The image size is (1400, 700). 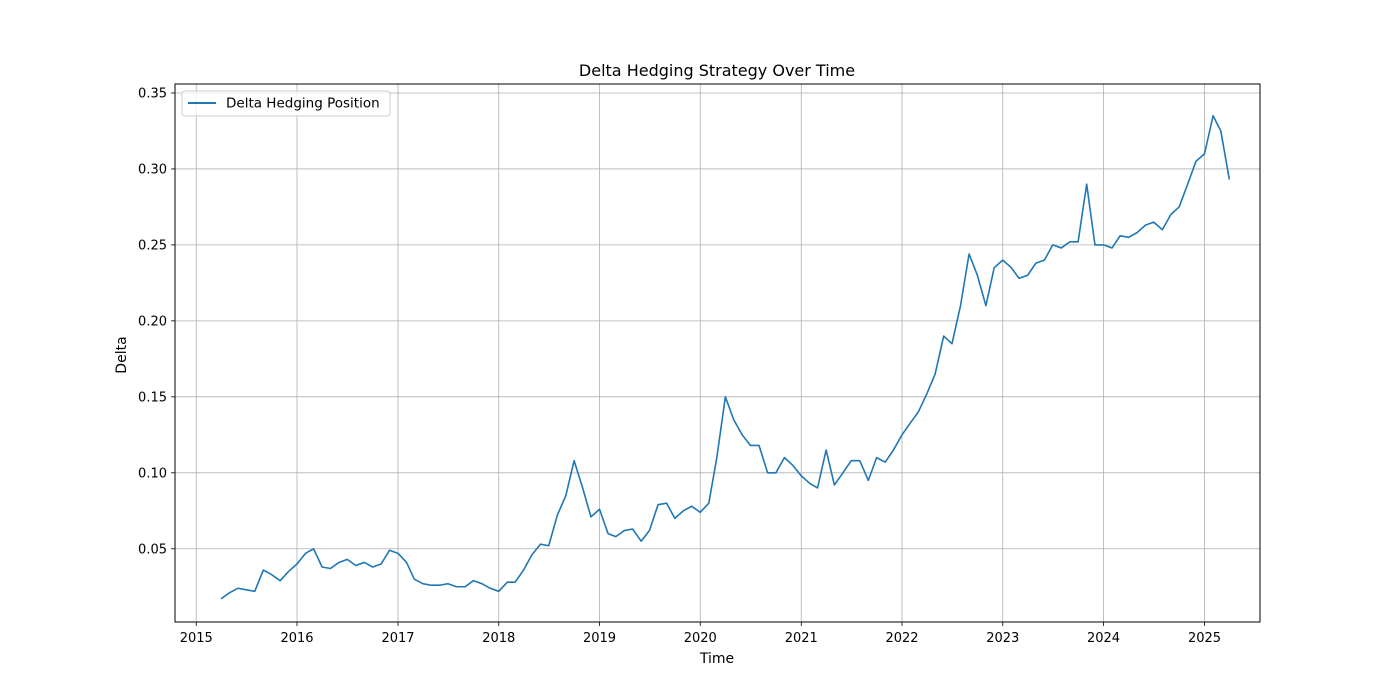 I want to click on x-tick-label: 2017, so click(x=397, y=638).